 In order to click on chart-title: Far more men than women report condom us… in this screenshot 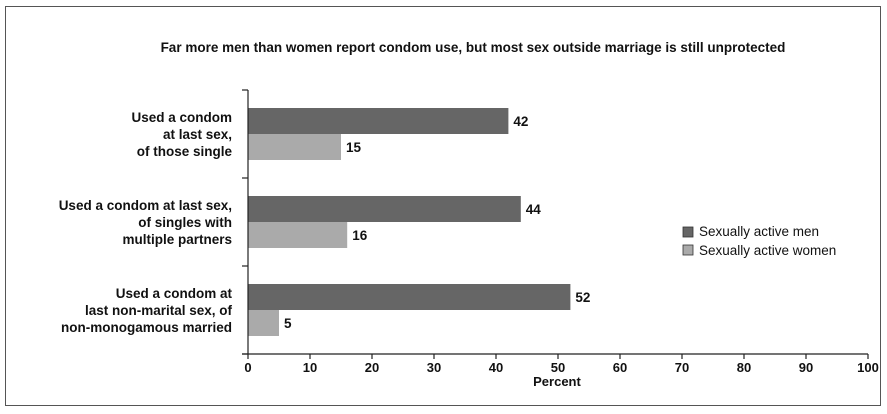, I will do `click(473, 47)`.